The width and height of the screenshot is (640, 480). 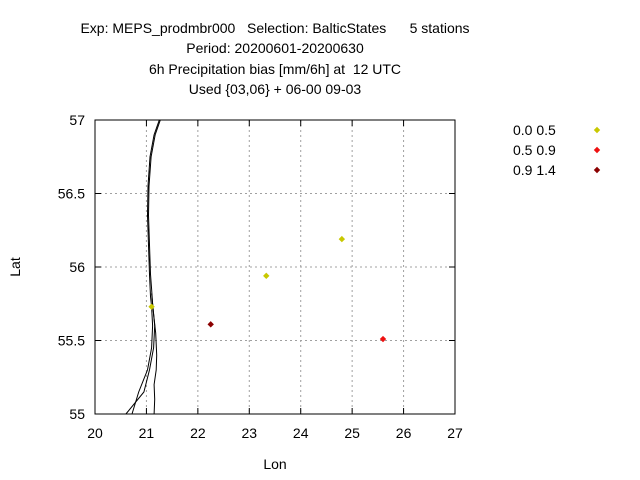 I want to click on legend-label: 0.5 0.9, so click(x=534, y=150).